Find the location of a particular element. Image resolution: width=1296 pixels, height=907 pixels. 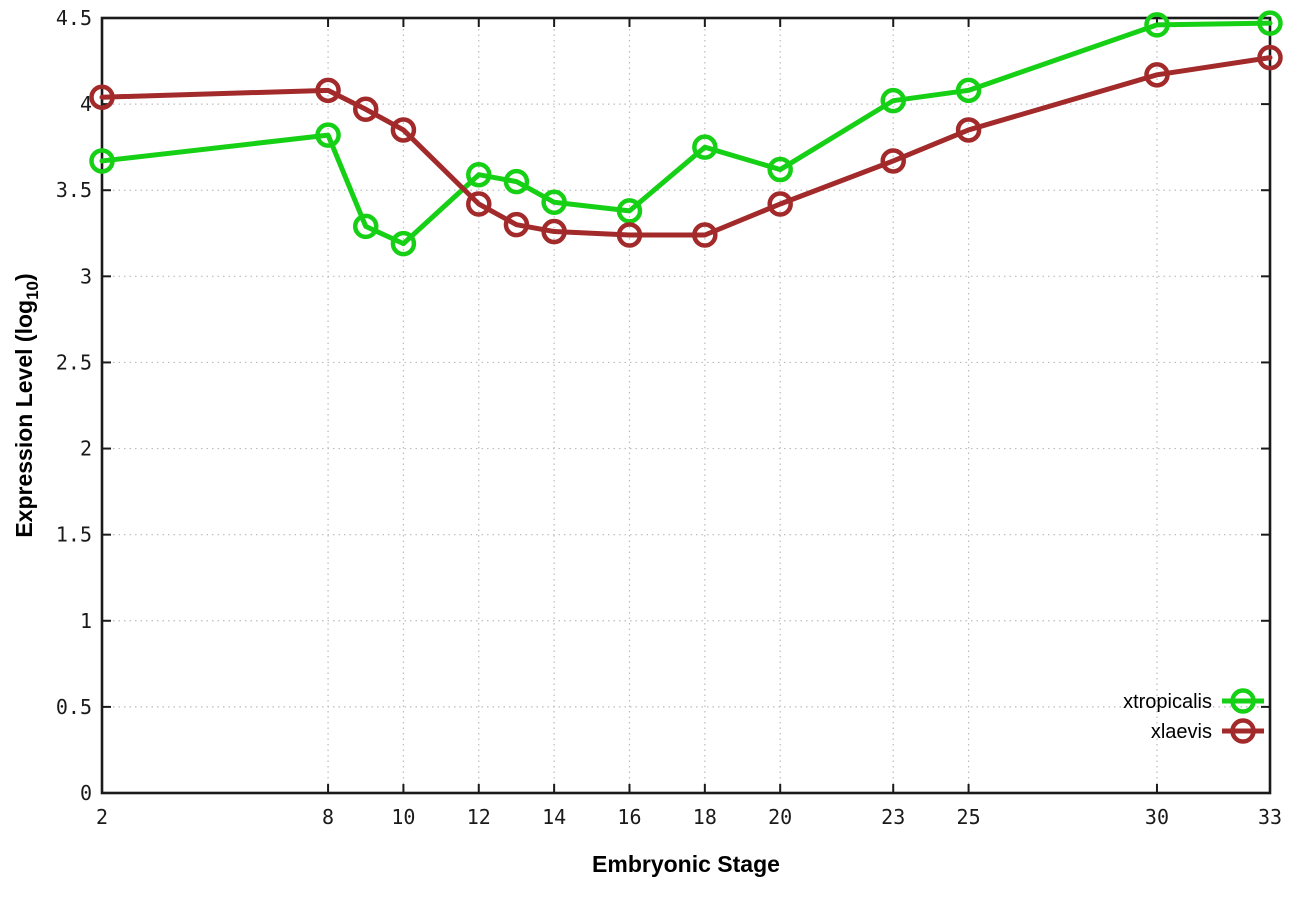

x-tick-label: 12 is located at coordinates (479, 817).